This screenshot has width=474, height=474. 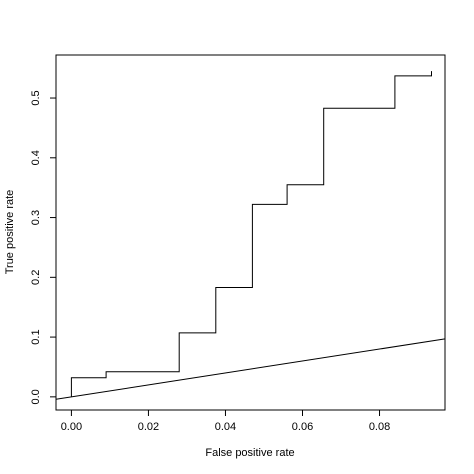 What do you see at coordinates (249, 453) in the screenshot?
I see `x-axis-title: False positive rate` at bounding box center [249, 453].